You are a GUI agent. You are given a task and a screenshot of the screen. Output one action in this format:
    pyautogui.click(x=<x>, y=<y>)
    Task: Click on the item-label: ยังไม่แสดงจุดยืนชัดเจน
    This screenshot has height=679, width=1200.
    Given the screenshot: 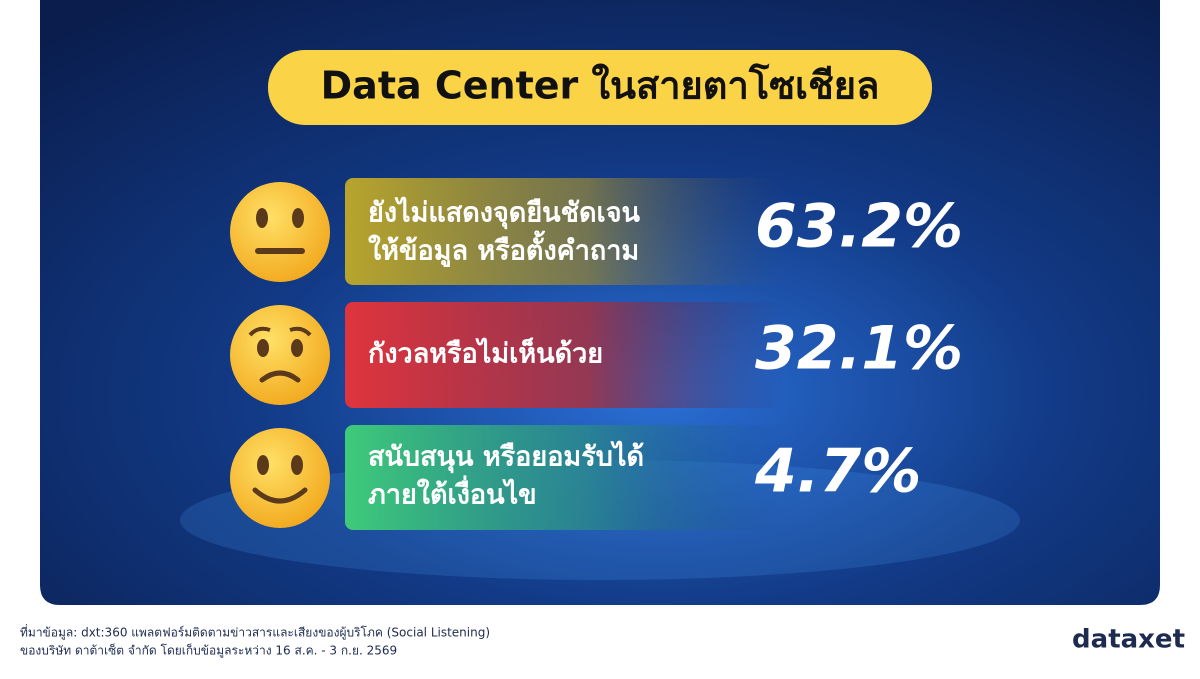 What is the action you would take?
    pyautogui.click(x=504, y=213)
    